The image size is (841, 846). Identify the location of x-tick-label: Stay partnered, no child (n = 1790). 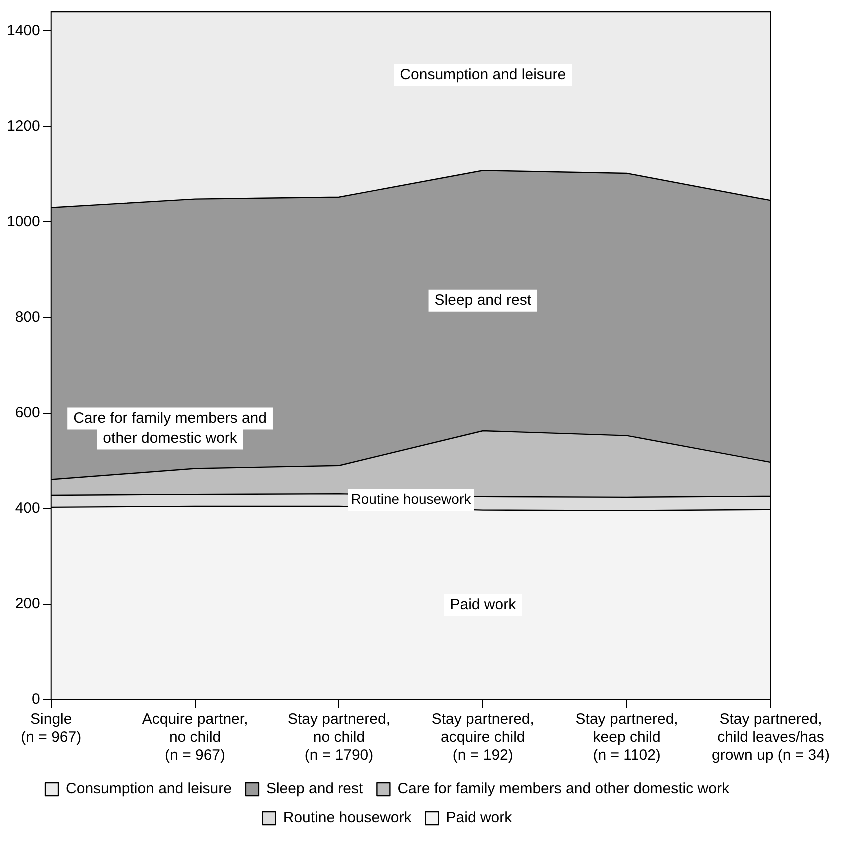
(339, 737).